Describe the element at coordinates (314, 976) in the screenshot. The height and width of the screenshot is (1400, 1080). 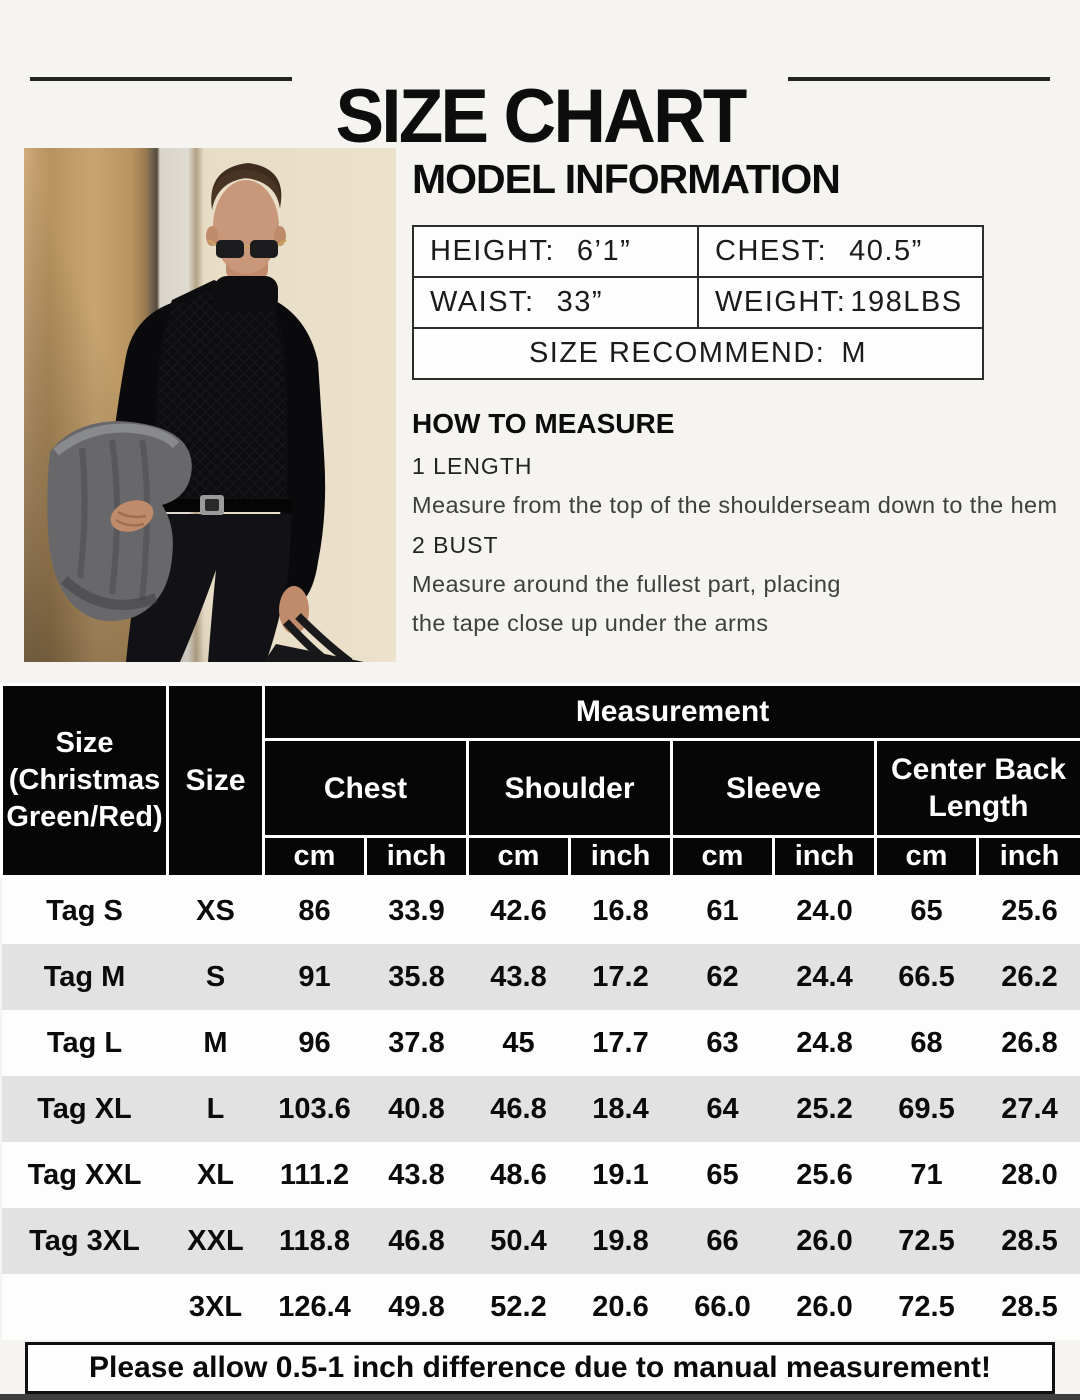
I see `measurement-value-cell: 91` at that location.